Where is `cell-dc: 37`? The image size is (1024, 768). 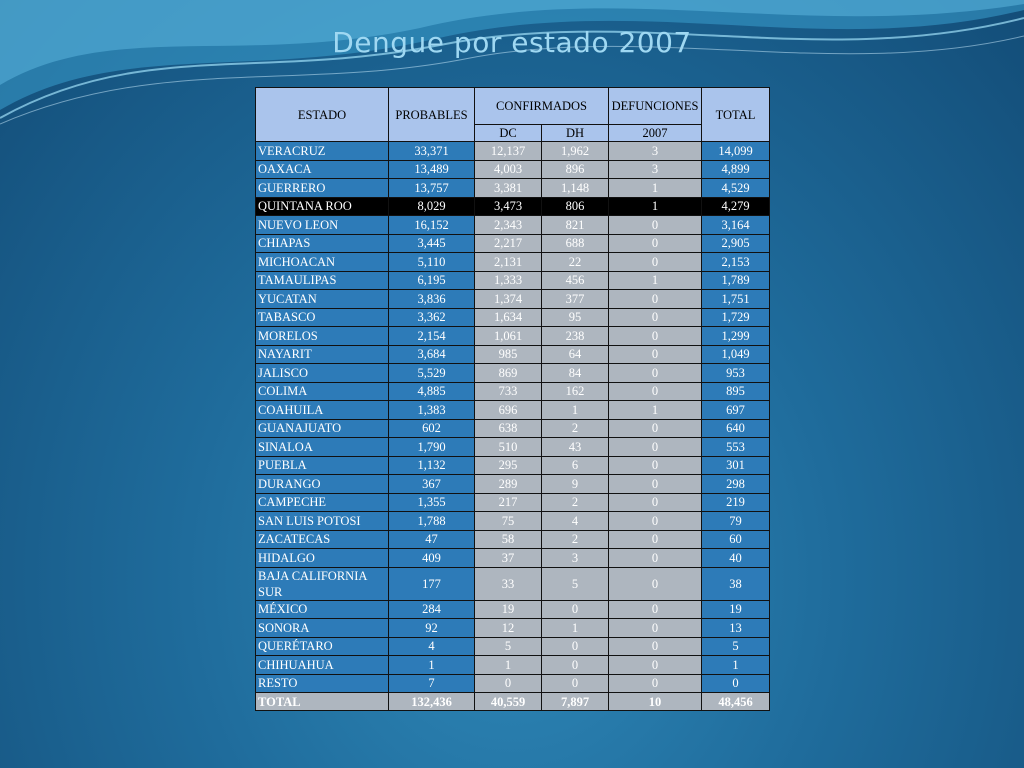 cell-dc: 37 is located at coordinates (508, 558).